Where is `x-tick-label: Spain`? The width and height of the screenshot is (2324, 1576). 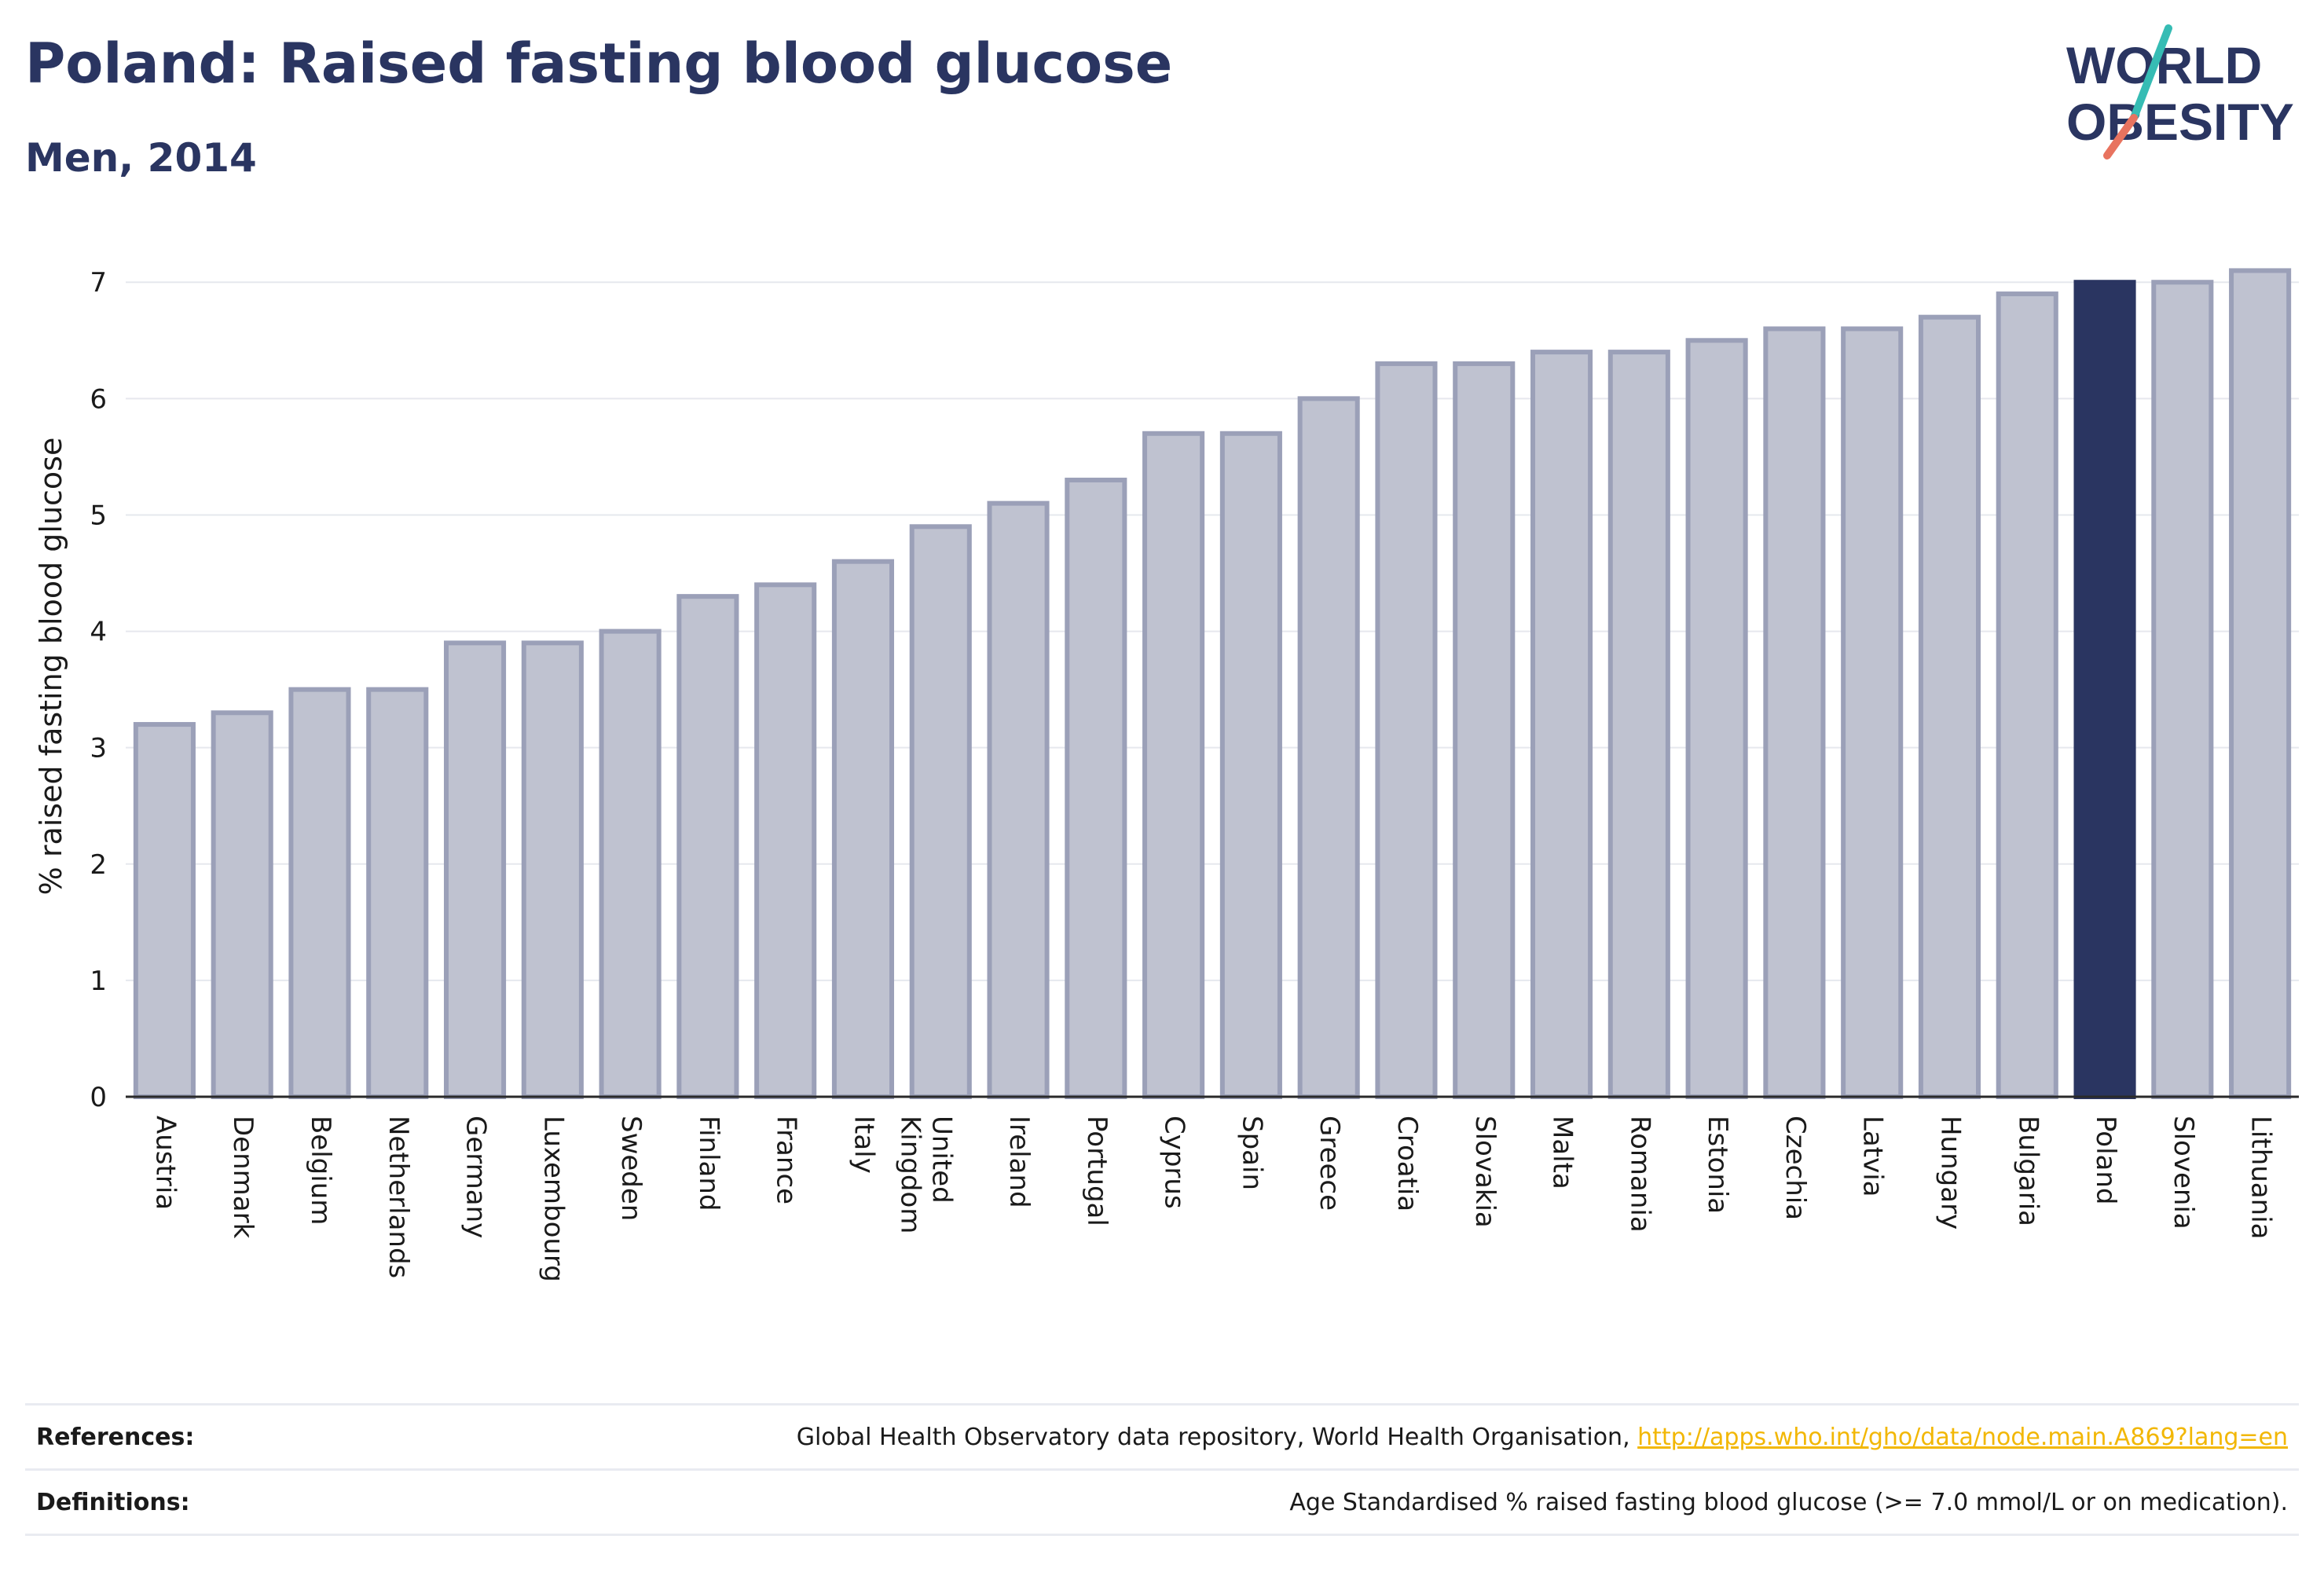
x-tick-label: Spain is located at coordinates (1251, 1153).